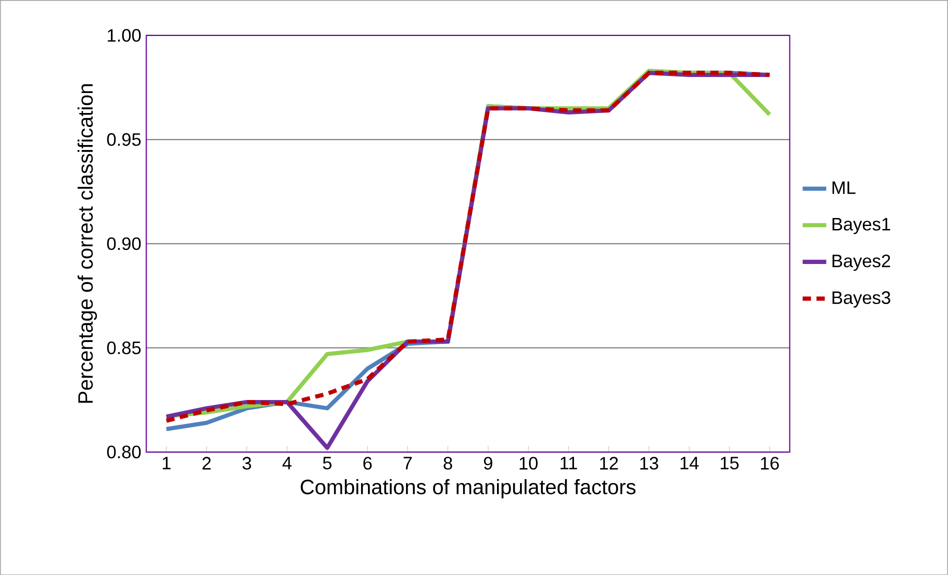 This screenshot has width=948, height=575. What do you see at coordinates (247, 463) in the screenshot?
I see `x-tick-label: 3` at bounding box center [247, 463].